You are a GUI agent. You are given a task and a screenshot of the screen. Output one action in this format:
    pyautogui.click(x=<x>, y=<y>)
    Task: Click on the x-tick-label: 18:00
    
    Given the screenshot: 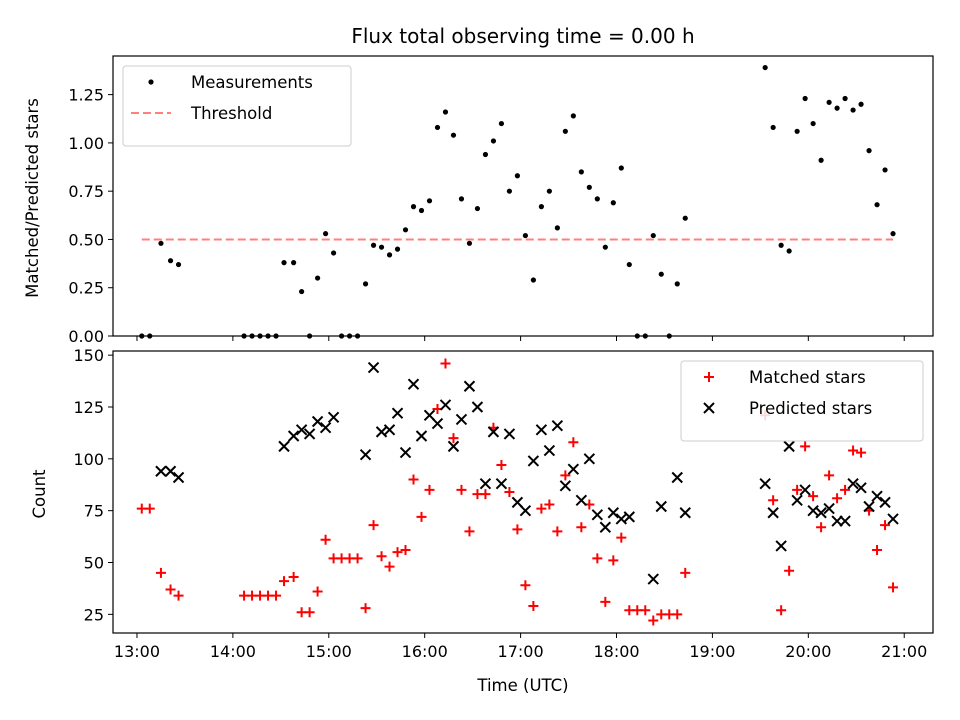 What is the action you would take?
    pyautogui.click(x=616, y=651)
    